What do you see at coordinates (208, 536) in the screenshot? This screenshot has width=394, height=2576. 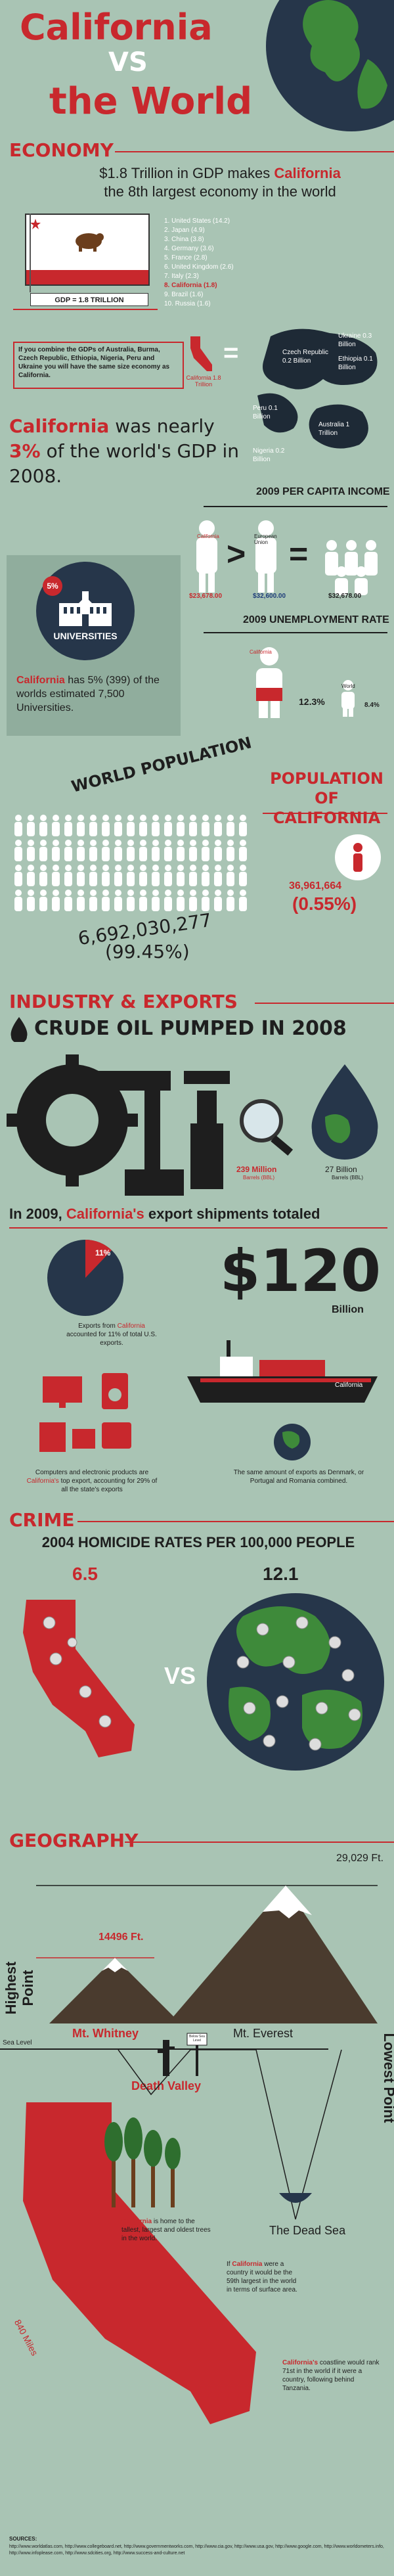 I see `ca-income-label: California` at bounding box center [208, 536].